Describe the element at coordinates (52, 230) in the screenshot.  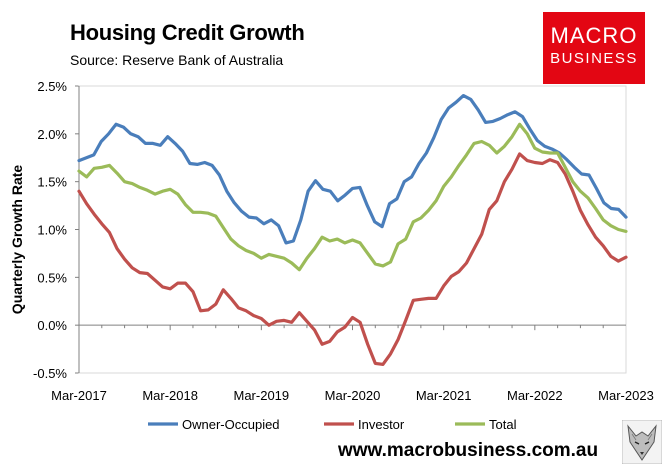
I see `y-tick-label: 1.0%` at that location.